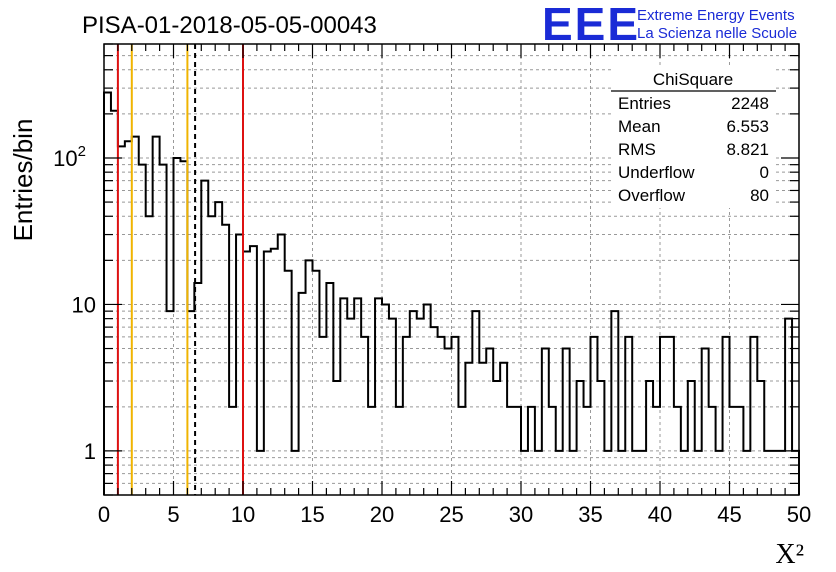 The image size is (836, 572). Describe the element at coordinates (173, 514) in the screenshot. I see `x-tick-label: 5` at that location.